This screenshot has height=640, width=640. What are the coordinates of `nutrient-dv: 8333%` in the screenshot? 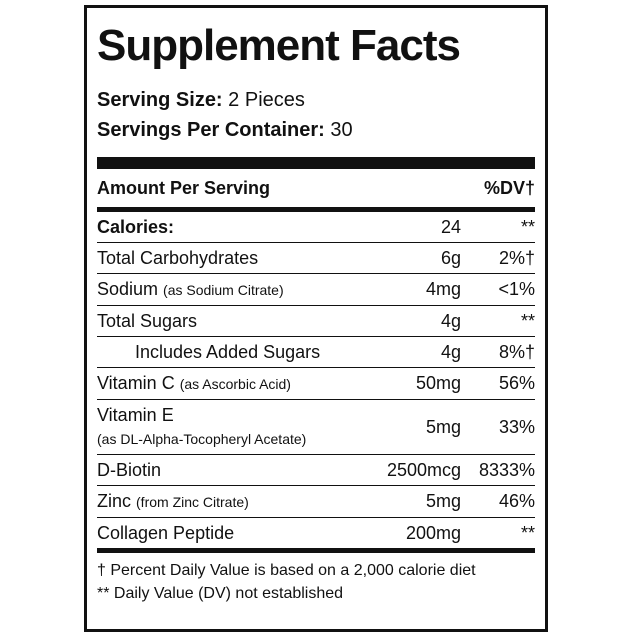 It's located at (506, 469).